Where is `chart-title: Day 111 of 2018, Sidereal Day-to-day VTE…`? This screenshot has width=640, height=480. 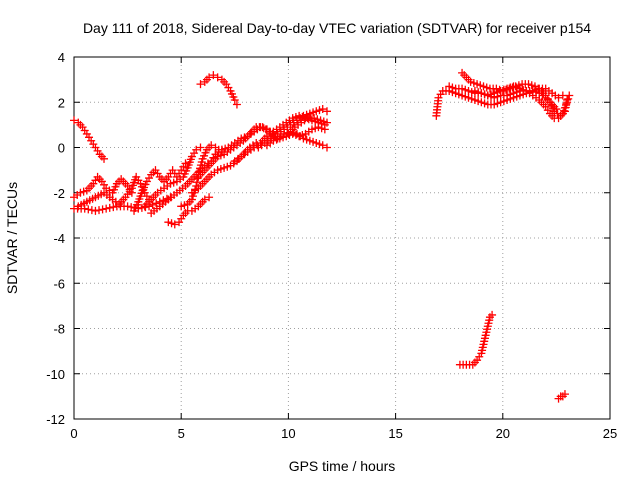
chart-title: Day 111 of 2018, Sidereal Day-to-day VTE… is located at coordinates (337, 28).